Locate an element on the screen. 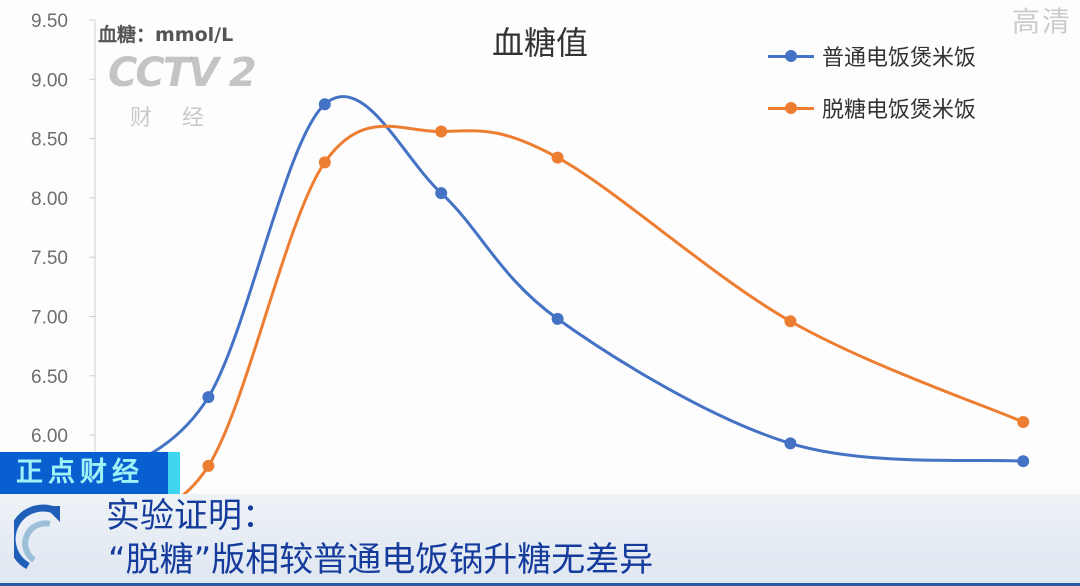  channel-sub-logo: 财经 is located at coordinates (182, 118).